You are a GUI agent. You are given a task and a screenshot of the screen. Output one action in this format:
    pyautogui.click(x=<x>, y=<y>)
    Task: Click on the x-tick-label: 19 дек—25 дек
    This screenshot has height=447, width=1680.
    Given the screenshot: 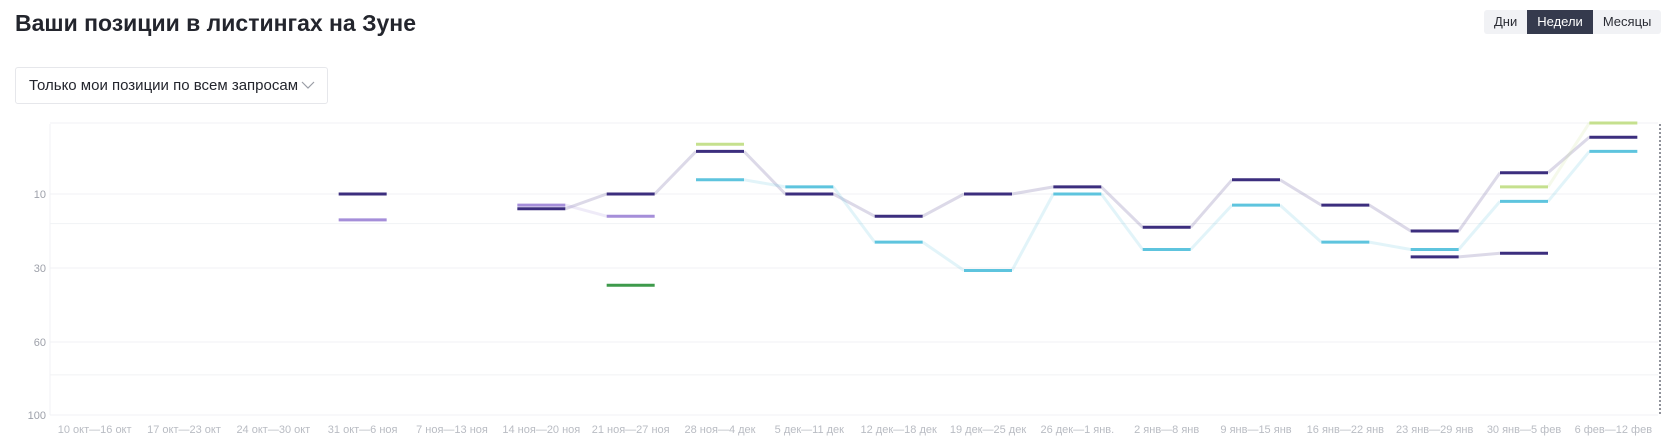 What is the action you would take?
    pyautogui.click(x=988, y=430)
    